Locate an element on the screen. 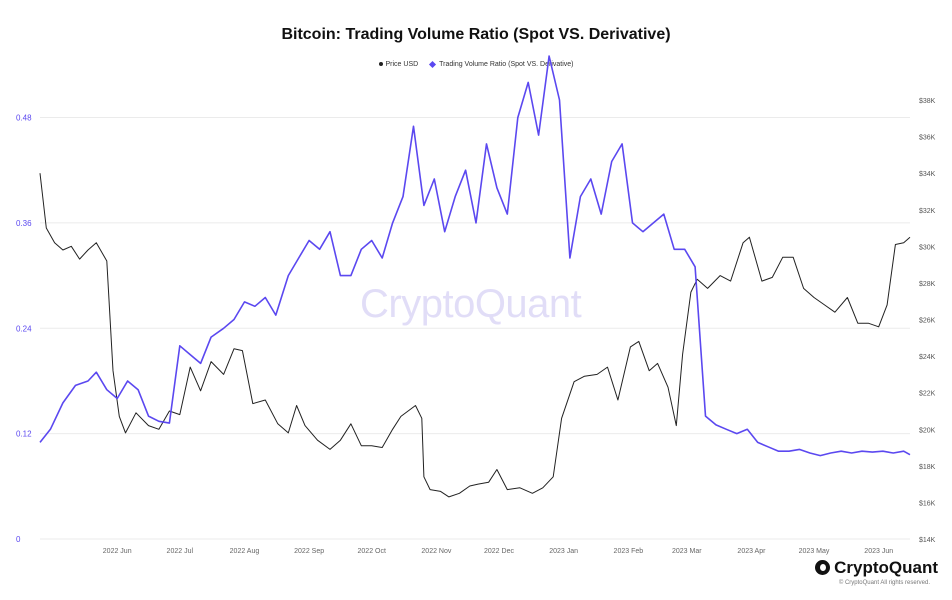  watermark: CryptoQuant is located at coordinates (471, 304).